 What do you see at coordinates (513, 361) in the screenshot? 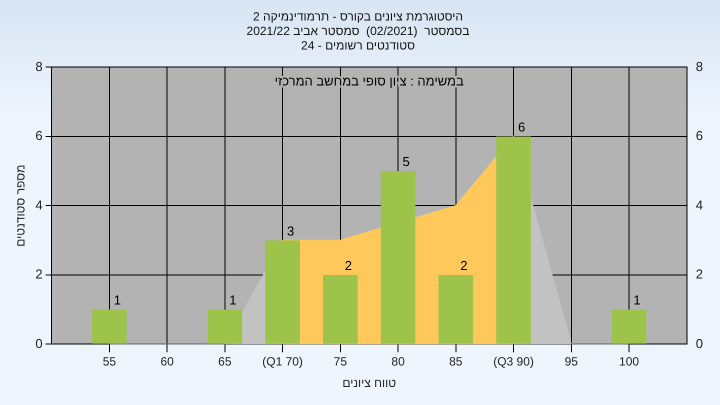
I see `x-tick-label: (Q3 90)` at bounding box center [513, 361].